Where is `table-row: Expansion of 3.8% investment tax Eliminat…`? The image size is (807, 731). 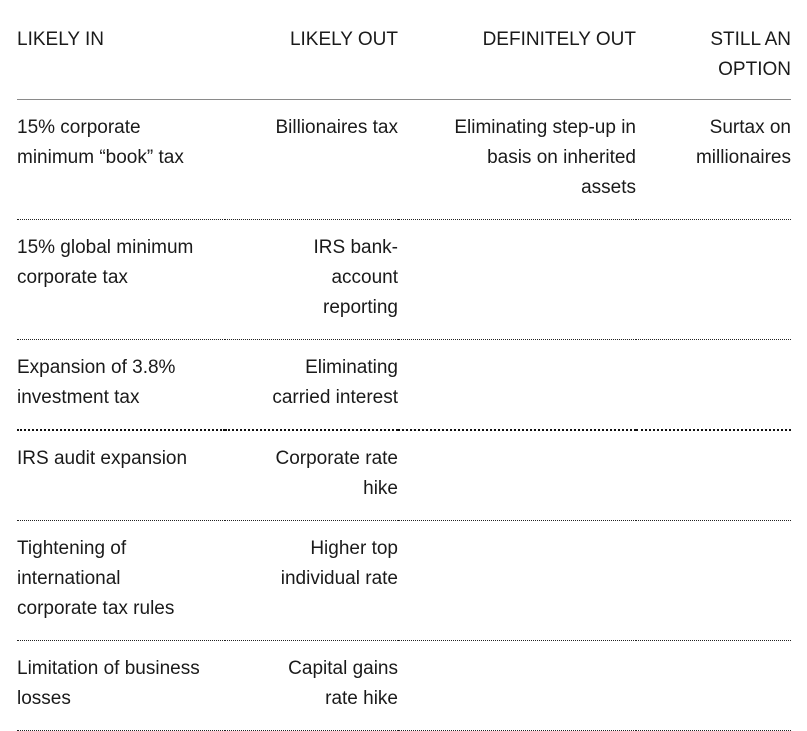 table-row: Expansion of 3.8% investment tax Eliminat… is located at coordinates (404, 385).